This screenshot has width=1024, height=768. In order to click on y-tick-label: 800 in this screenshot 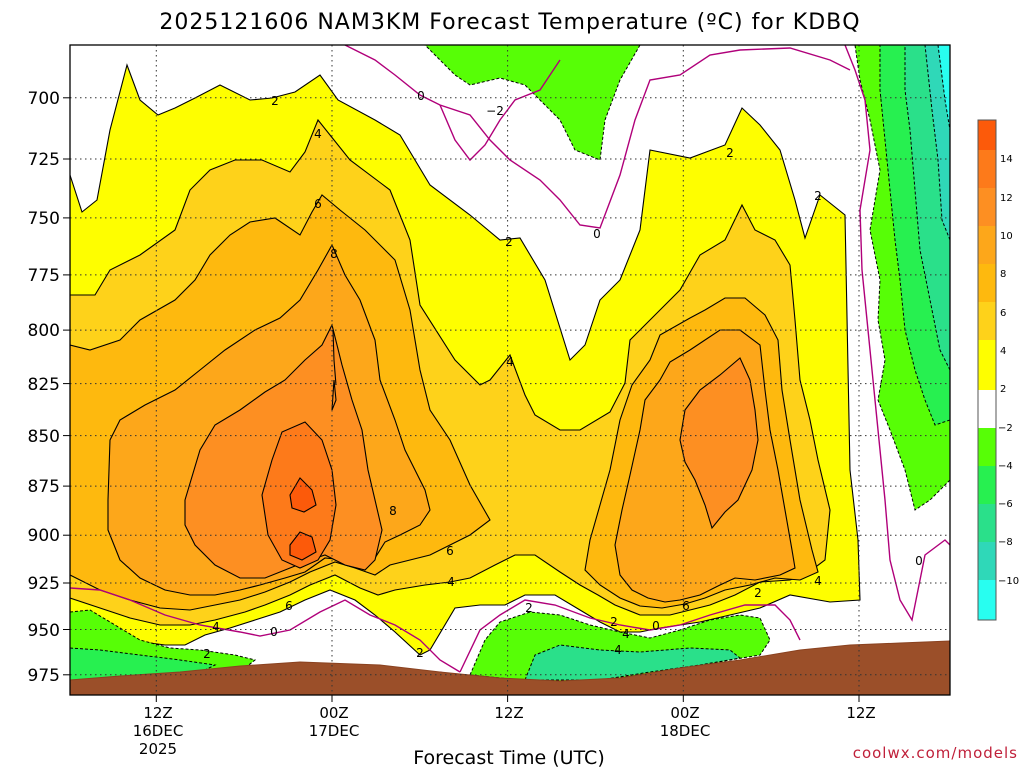, I will do `click(44, 331)`.